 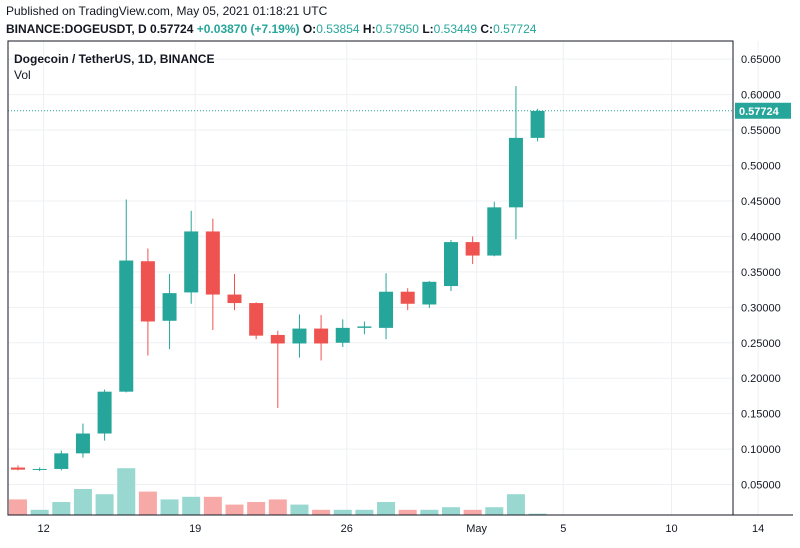 I want to click on y-tick-label: 0.35000, so click(x=761, y=273).